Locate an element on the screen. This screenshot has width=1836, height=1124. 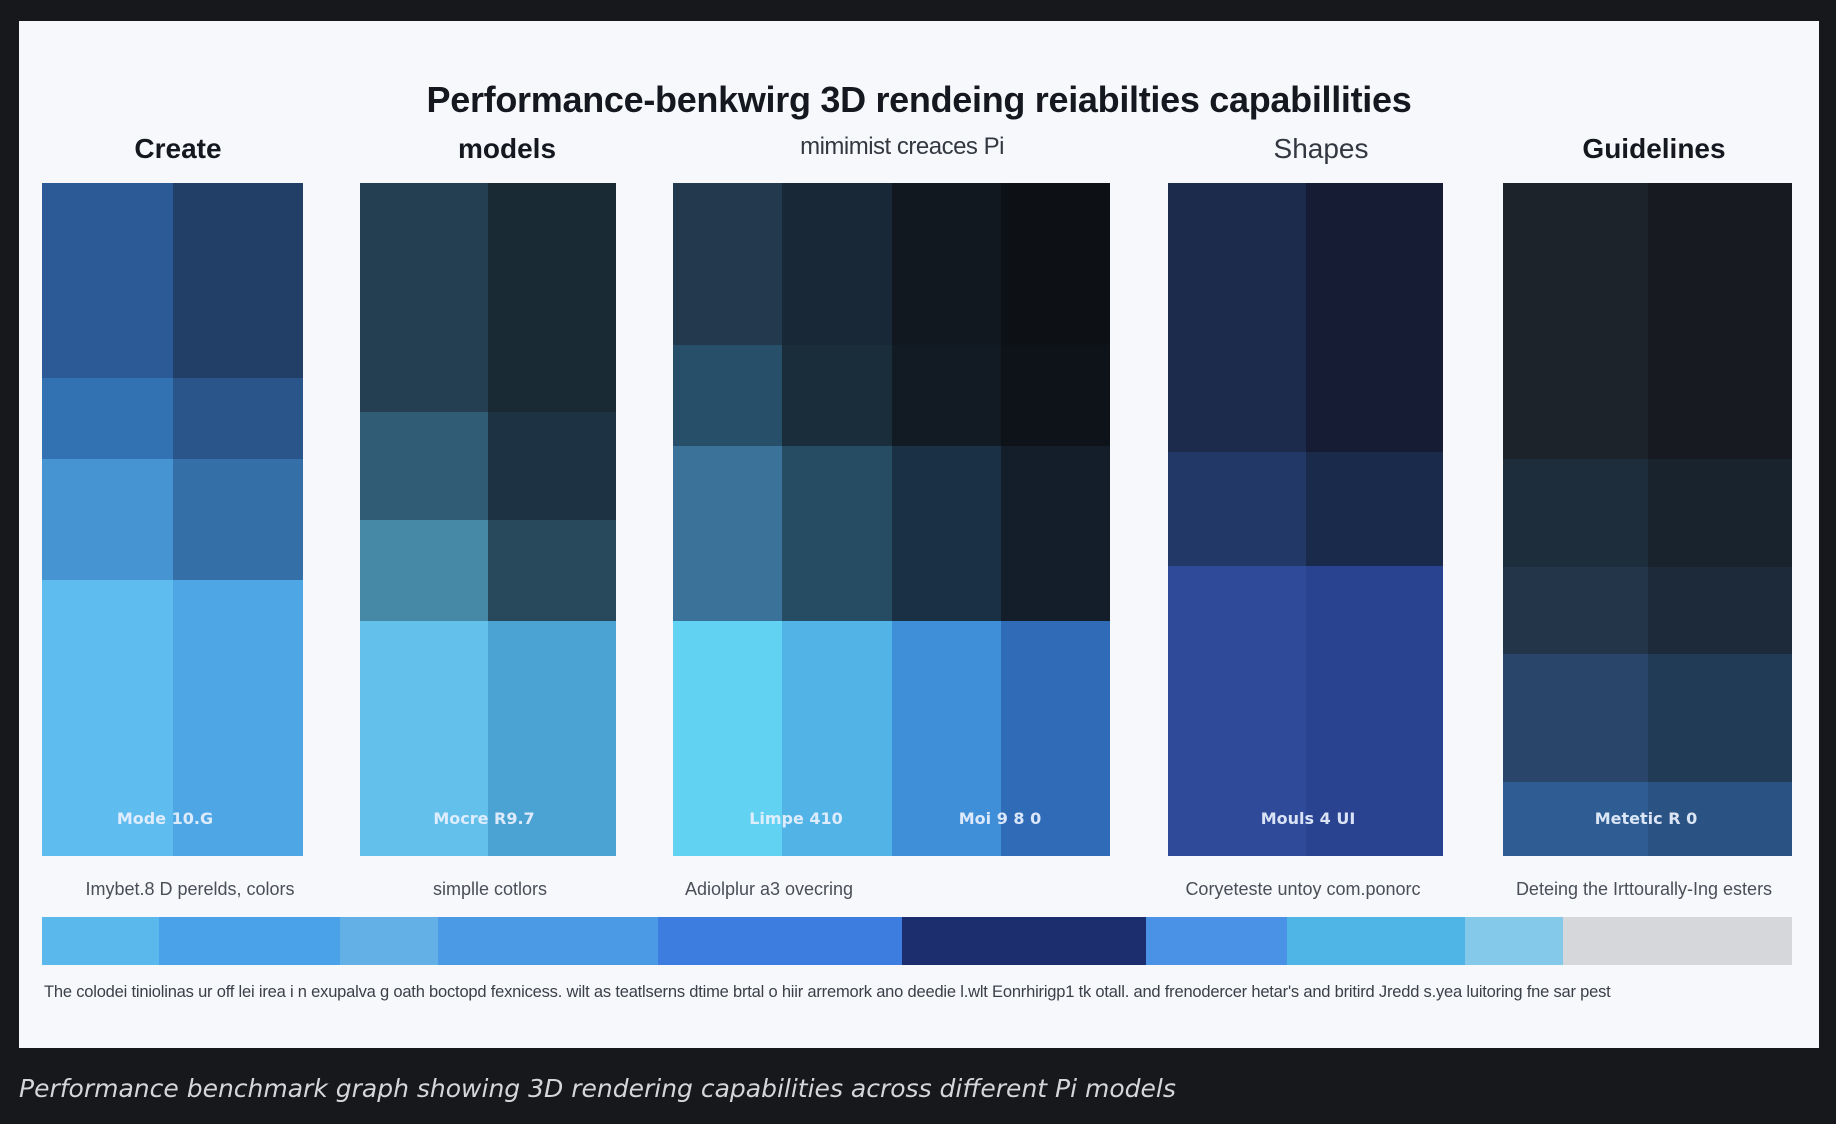
column-header: Create is located at coordinates (178, 148).